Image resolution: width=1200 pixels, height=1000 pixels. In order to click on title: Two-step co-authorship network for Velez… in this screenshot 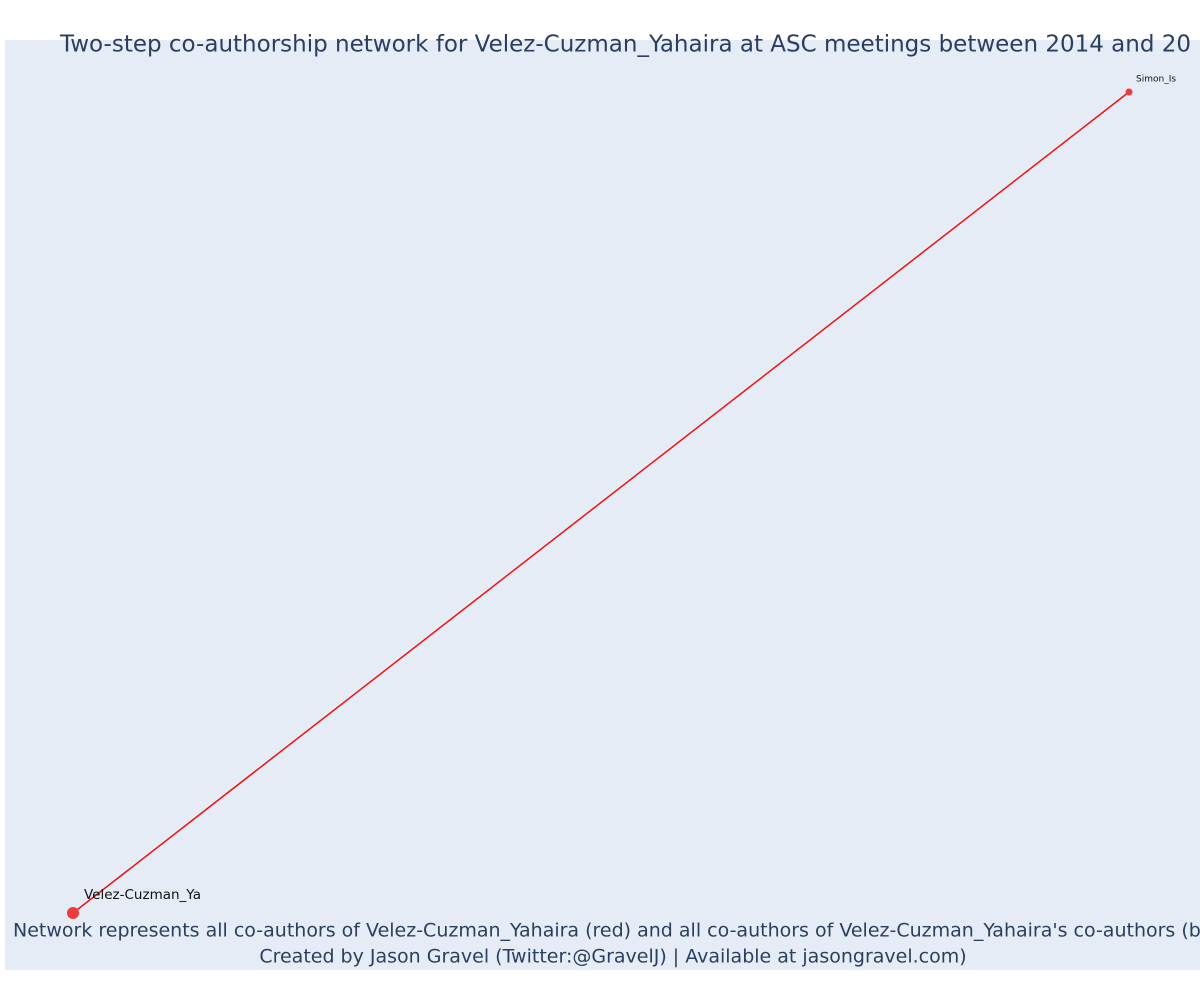, I will do `click(625, 45)`.